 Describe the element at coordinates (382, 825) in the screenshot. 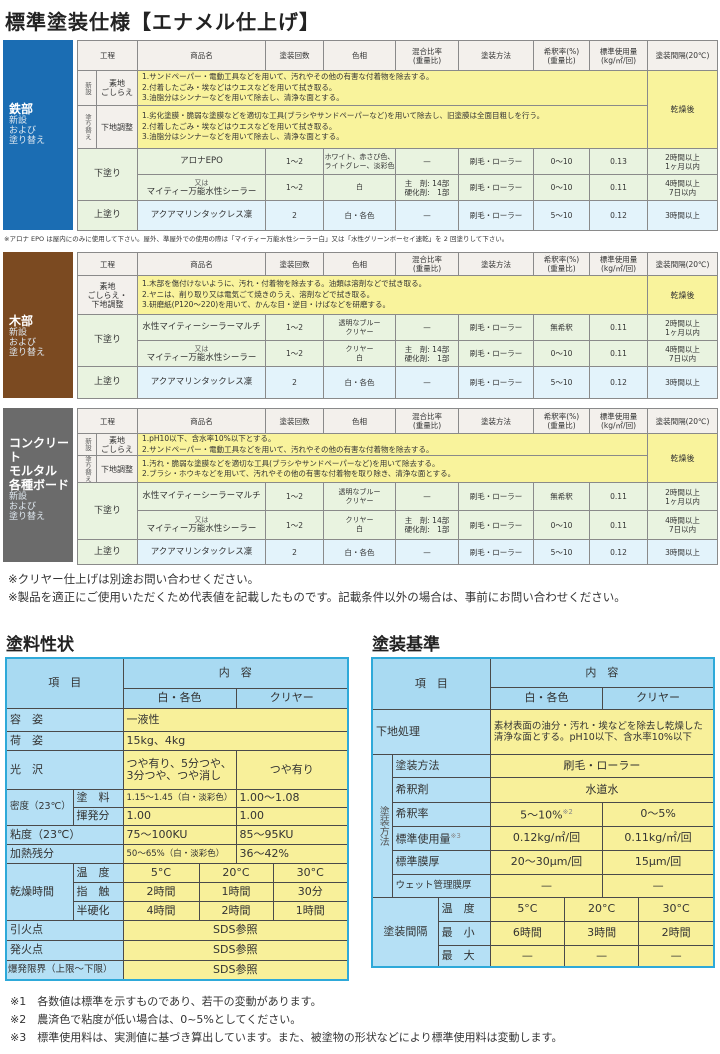

I see `method-group-label: 塗装方法` at that location.